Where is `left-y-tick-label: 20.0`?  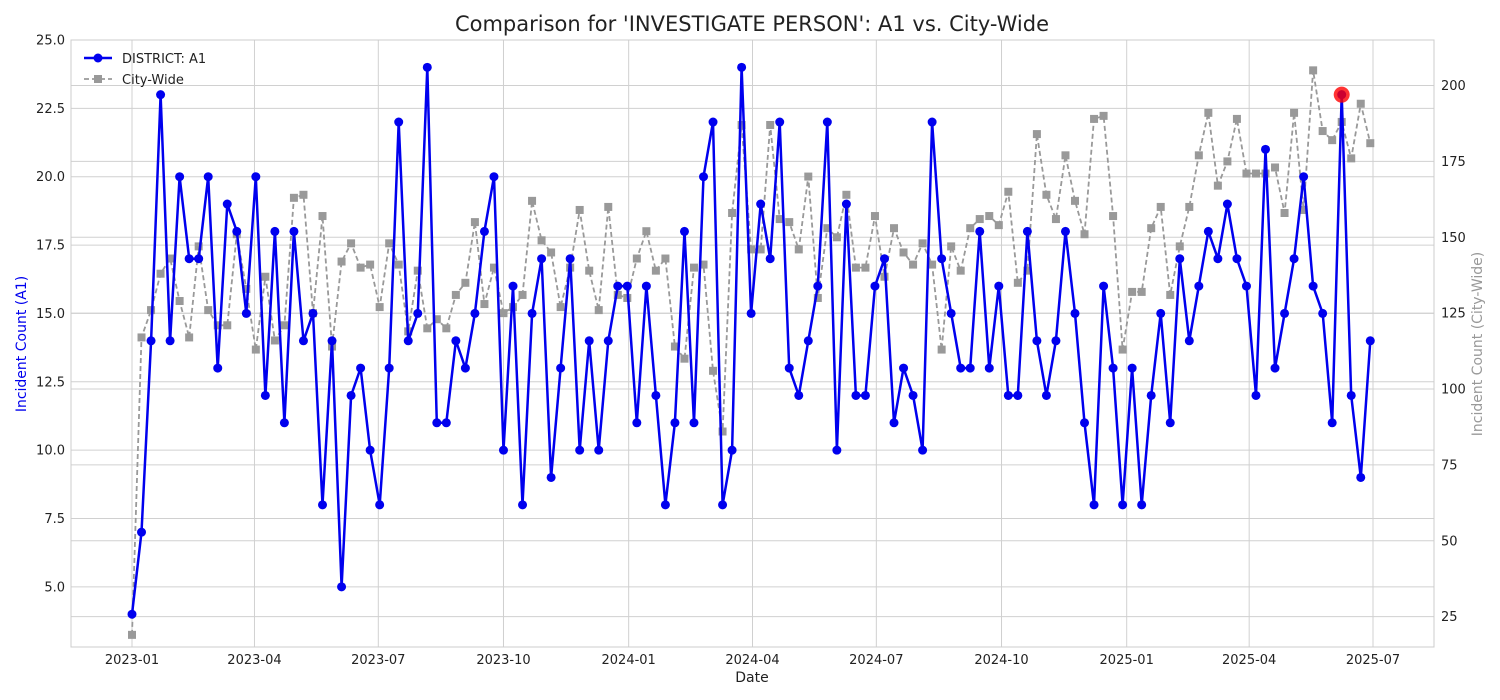 left-y-tick-label: 20.0 is located at coordinates (50, 177).